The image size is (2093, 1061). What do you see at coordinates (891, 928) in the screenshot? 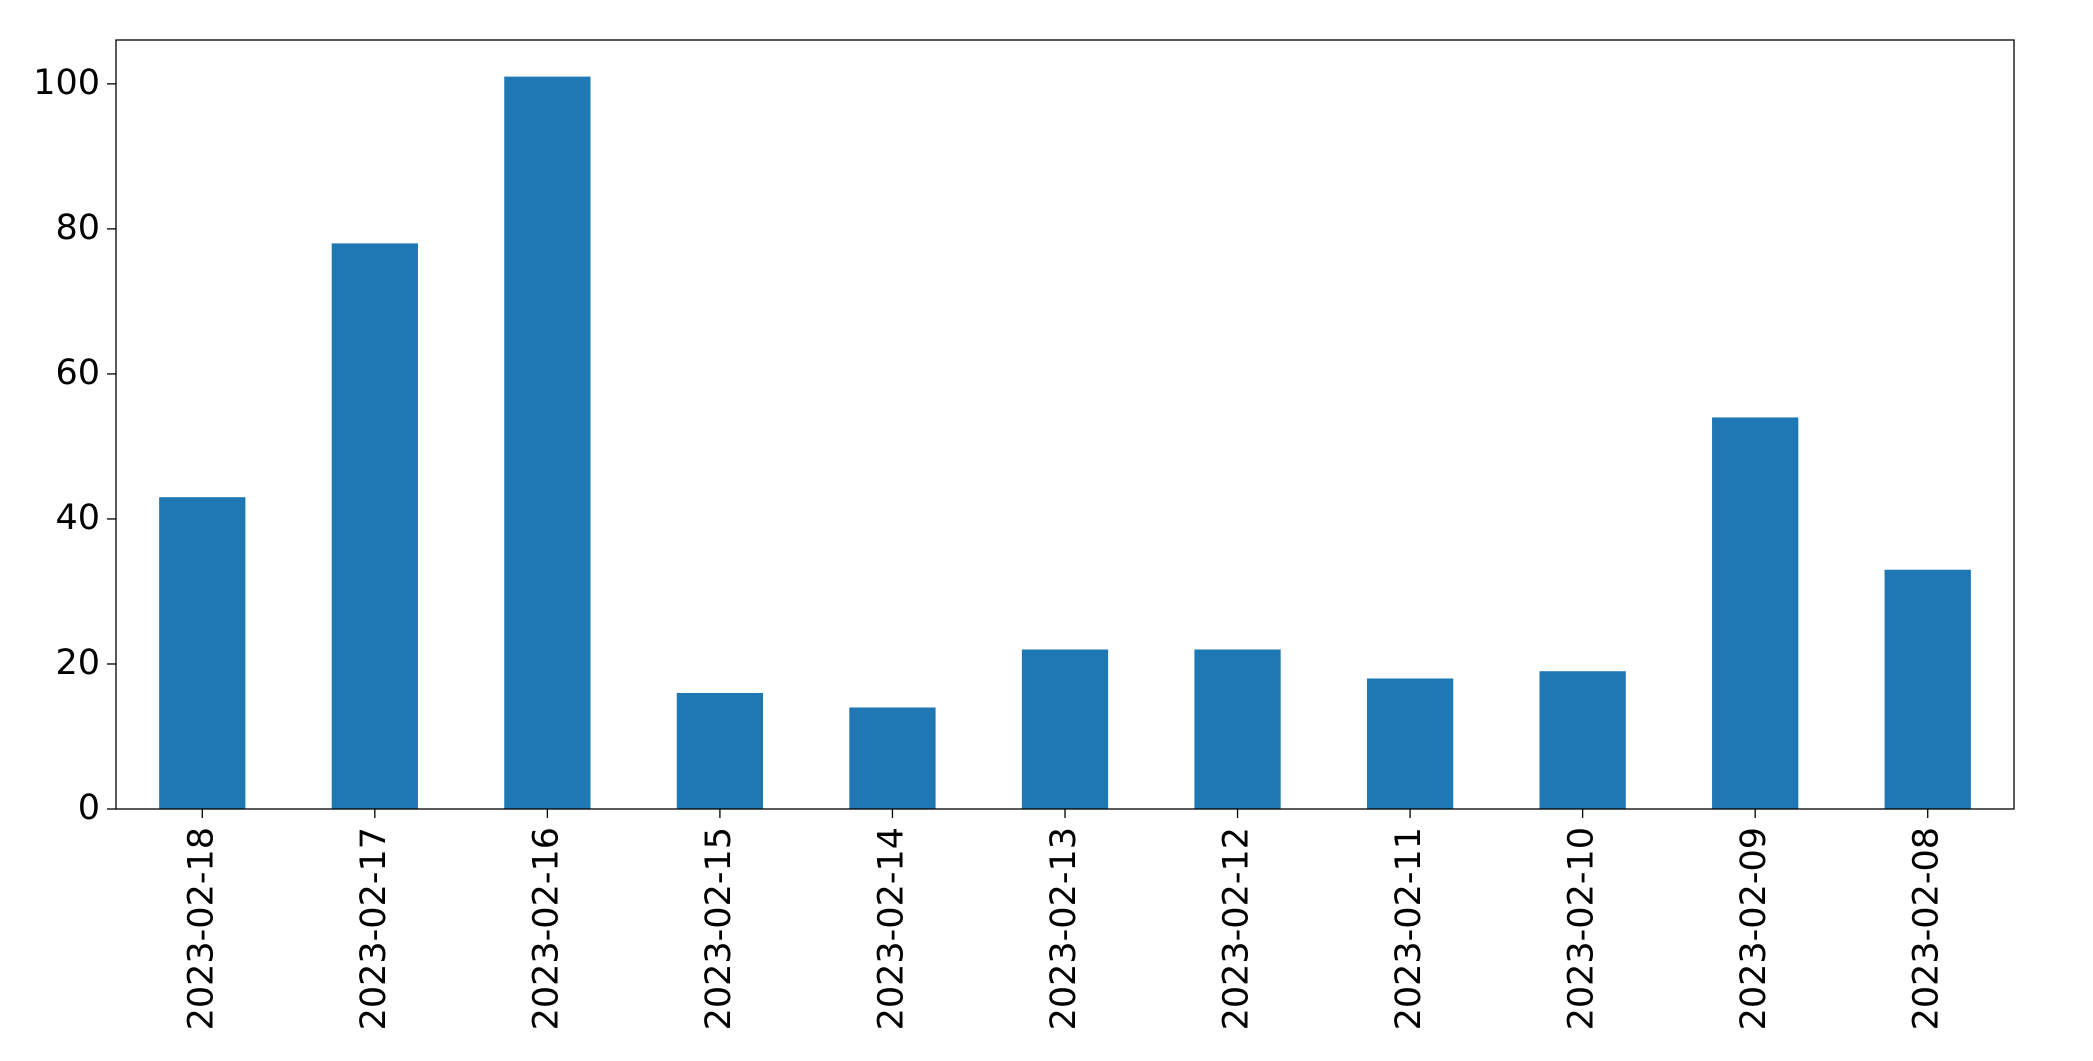
I see `x-tick-label: 2023-02-14` at bounding box center [891, 928].